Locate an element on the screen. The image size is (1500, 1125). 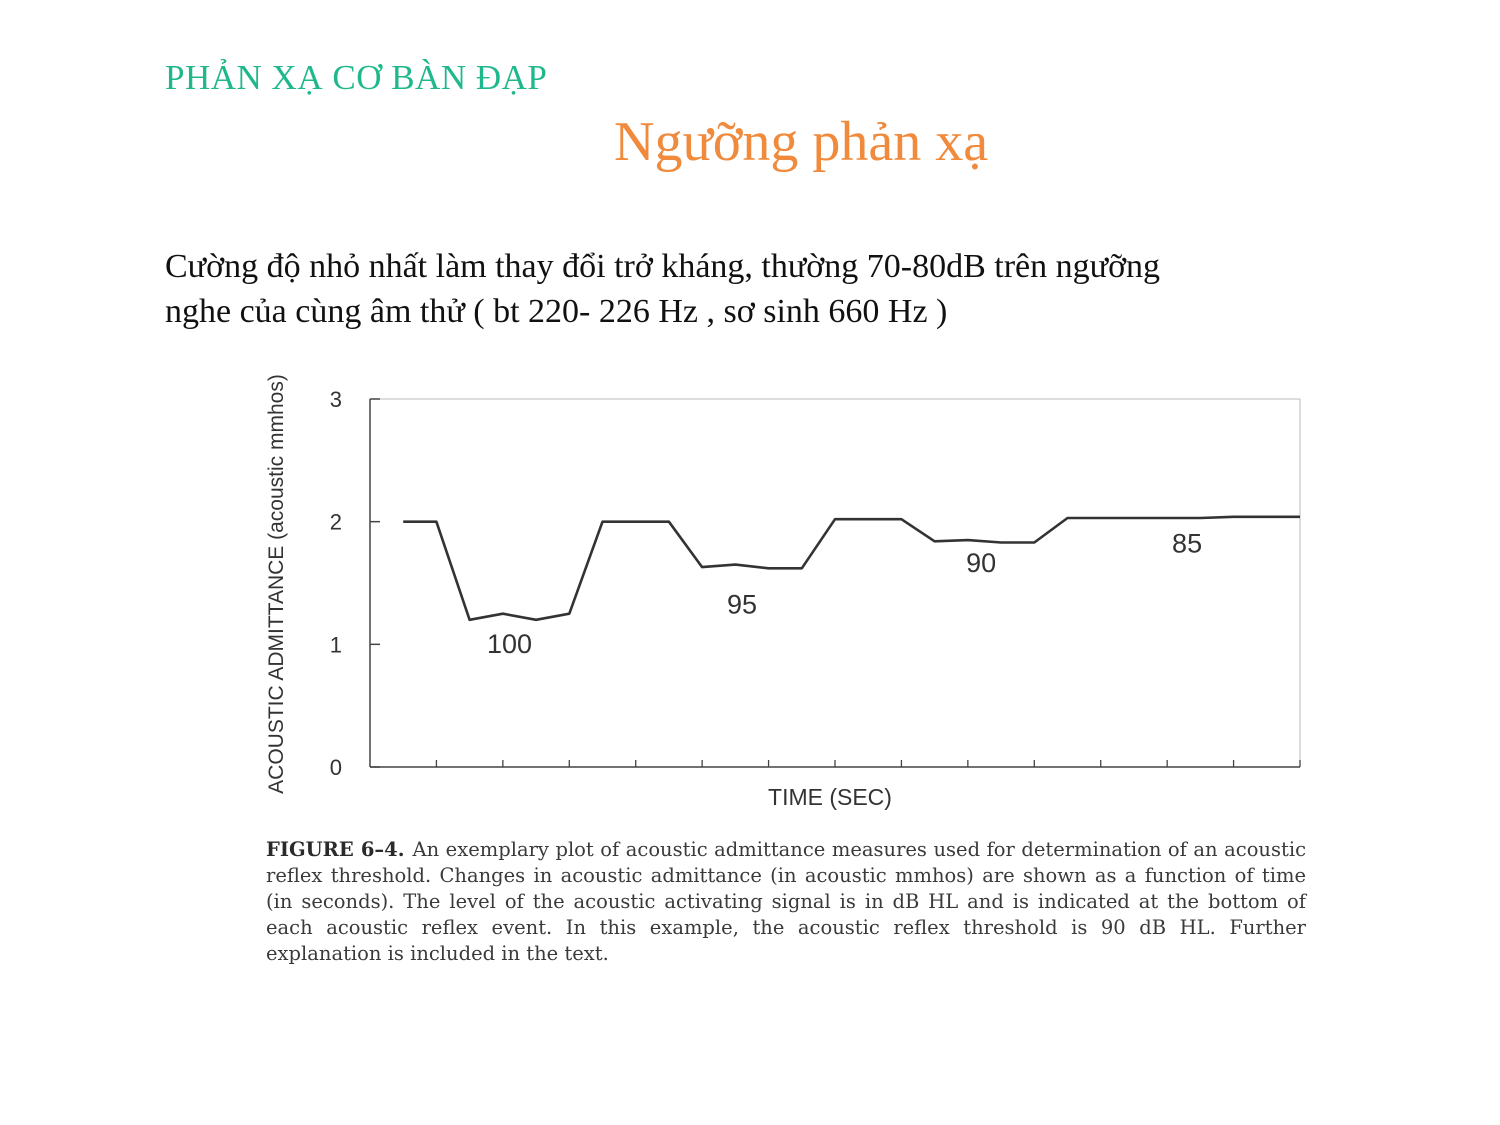
y-tick-label: 1 is located at coordinates (336, 644).